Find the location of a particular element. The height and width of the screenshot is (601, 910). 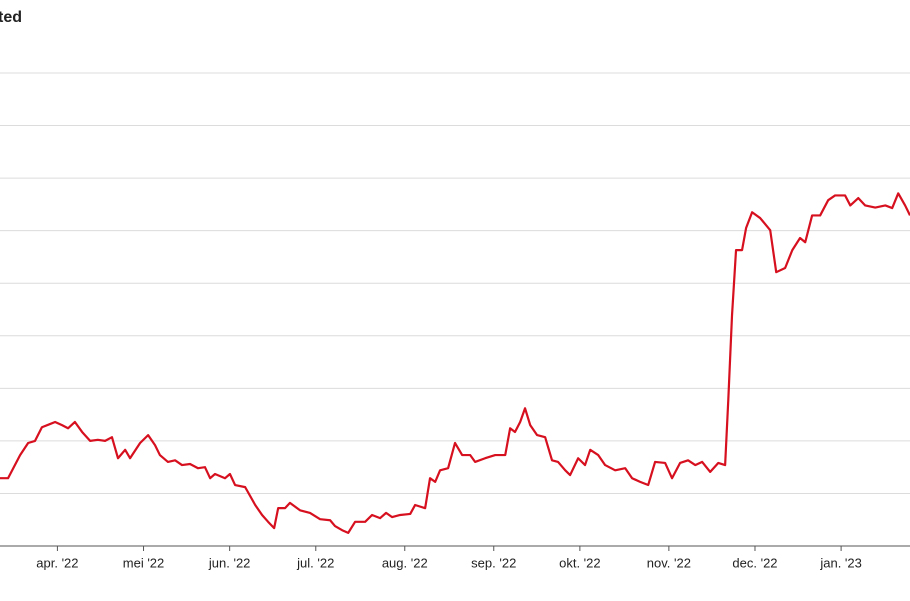

x-tick-label: mei '22 is located at coordinates (144, 562).